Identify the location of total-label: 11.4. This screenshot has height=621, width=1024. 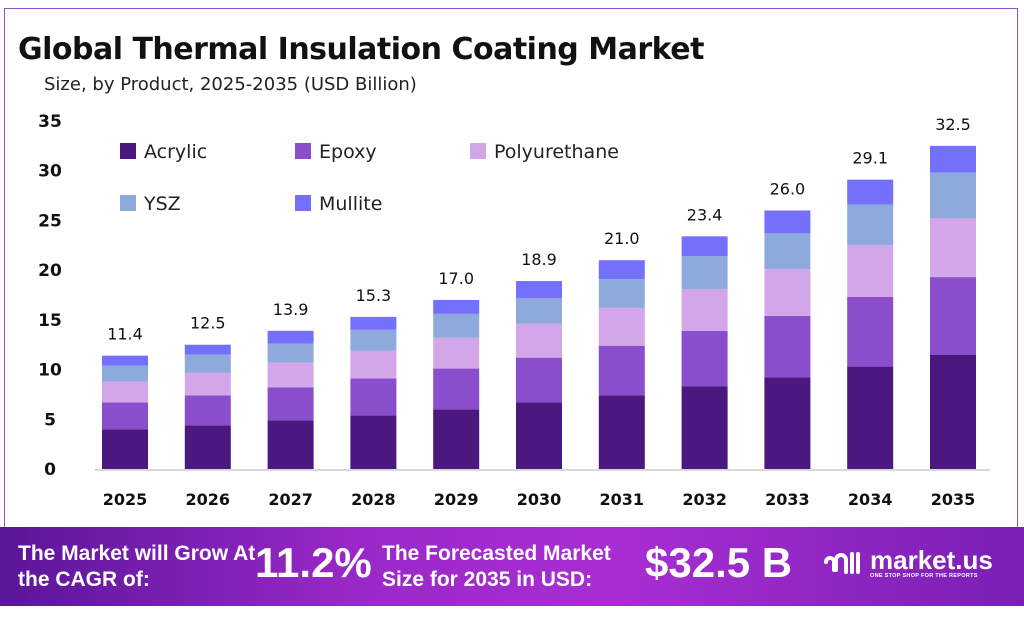
(125, 334).